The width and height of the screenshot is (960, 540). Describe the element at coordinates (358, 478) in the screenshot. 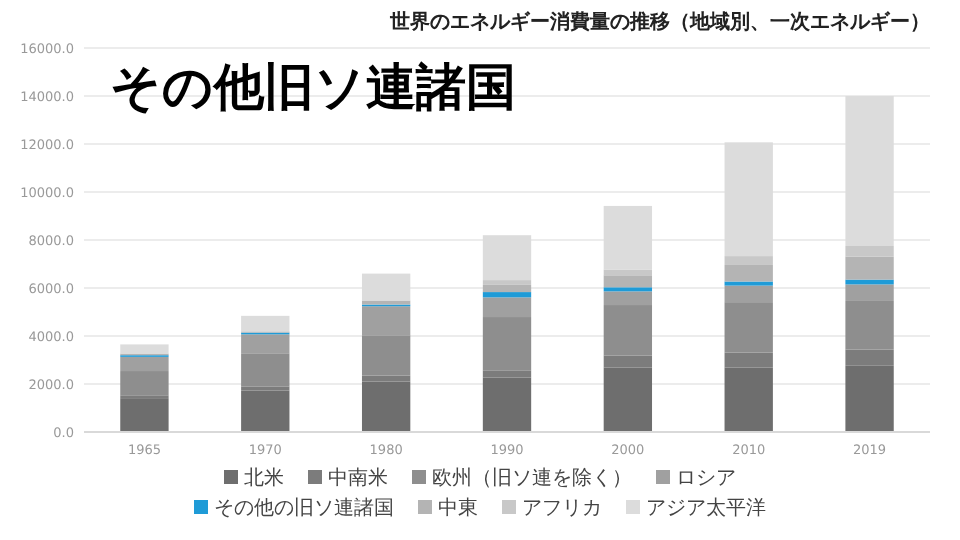

I see `legend-label: 中南米` at that location.